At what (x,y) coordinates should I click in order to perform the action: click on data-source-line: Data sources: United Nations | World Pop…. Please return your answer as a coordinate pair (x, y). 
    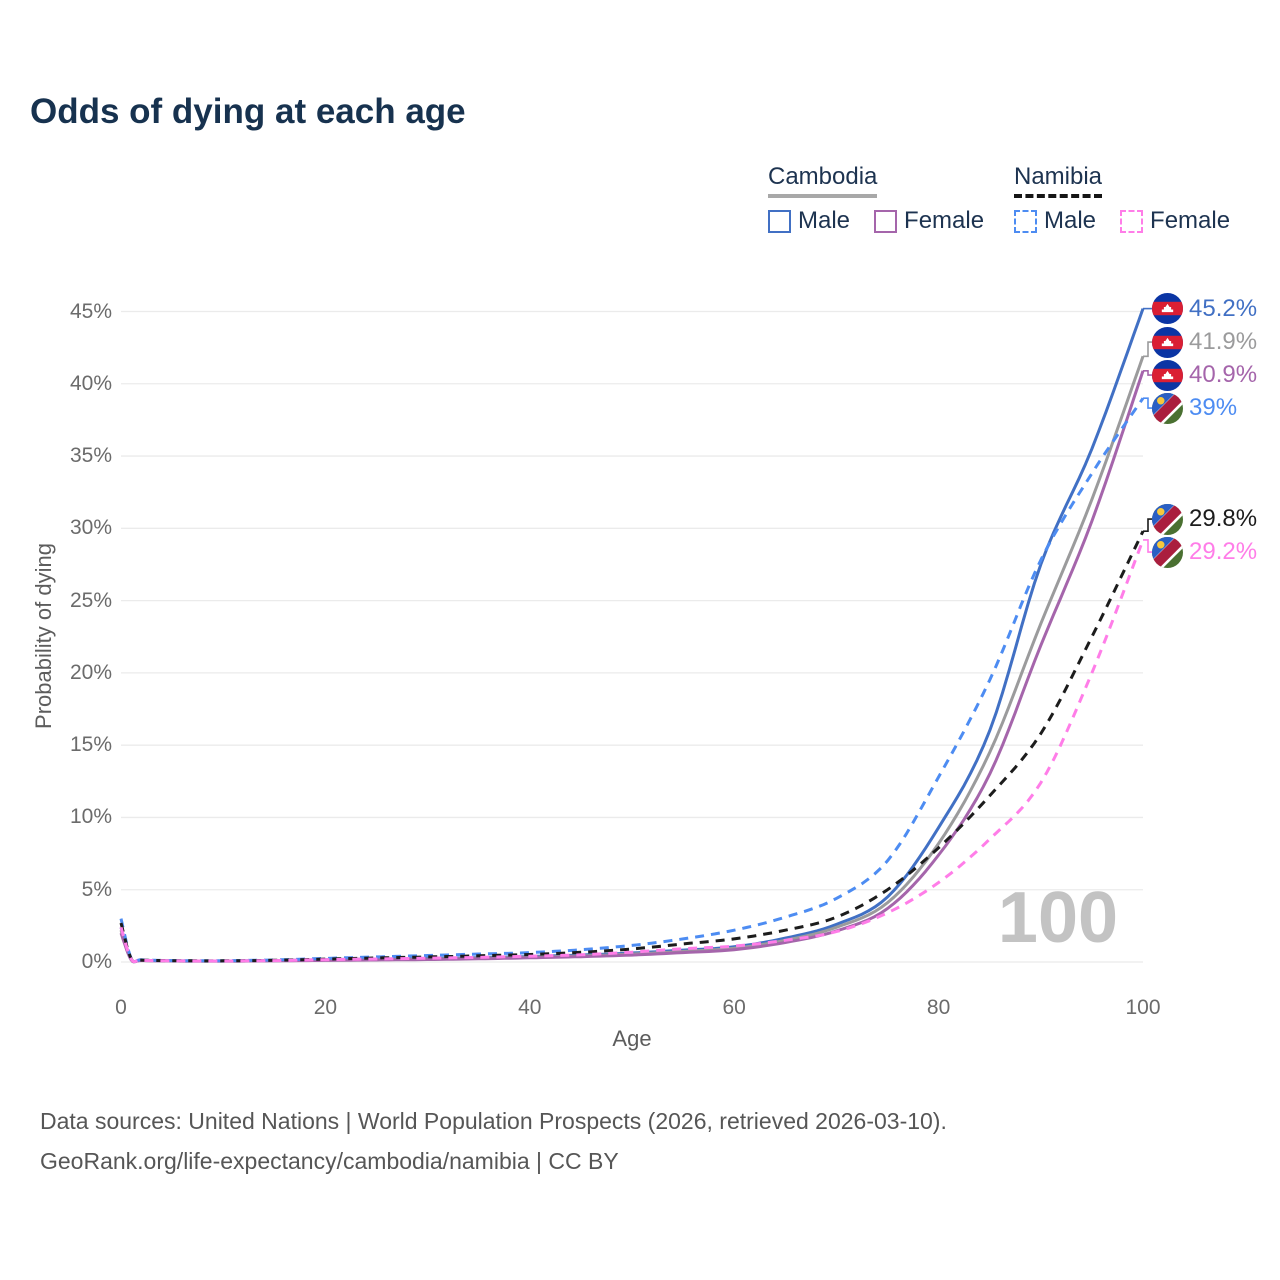
    Looking at the image, I should click on (493, 1121).